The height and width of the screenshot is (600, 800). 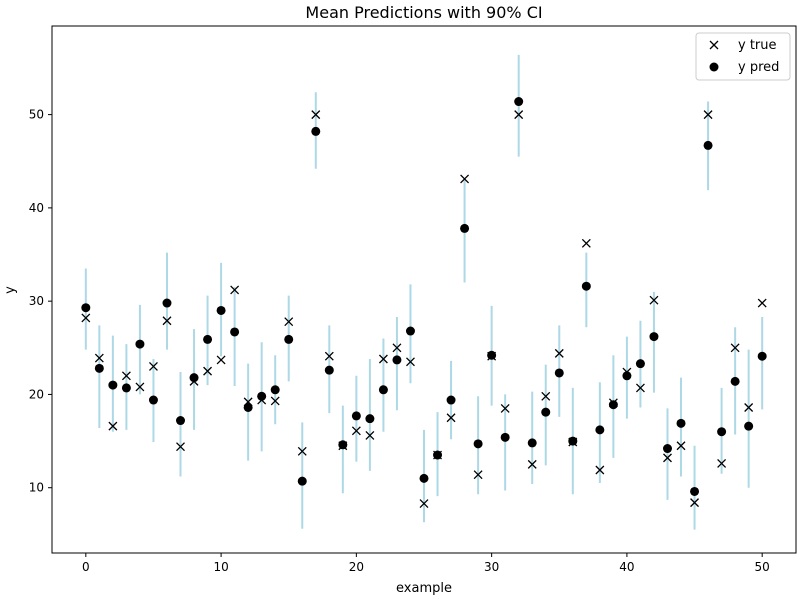 What do you see at coordinates (36, 115) in the screenshot?
I see `y-tick-label-50: 50` at bounding box center [36, 115].